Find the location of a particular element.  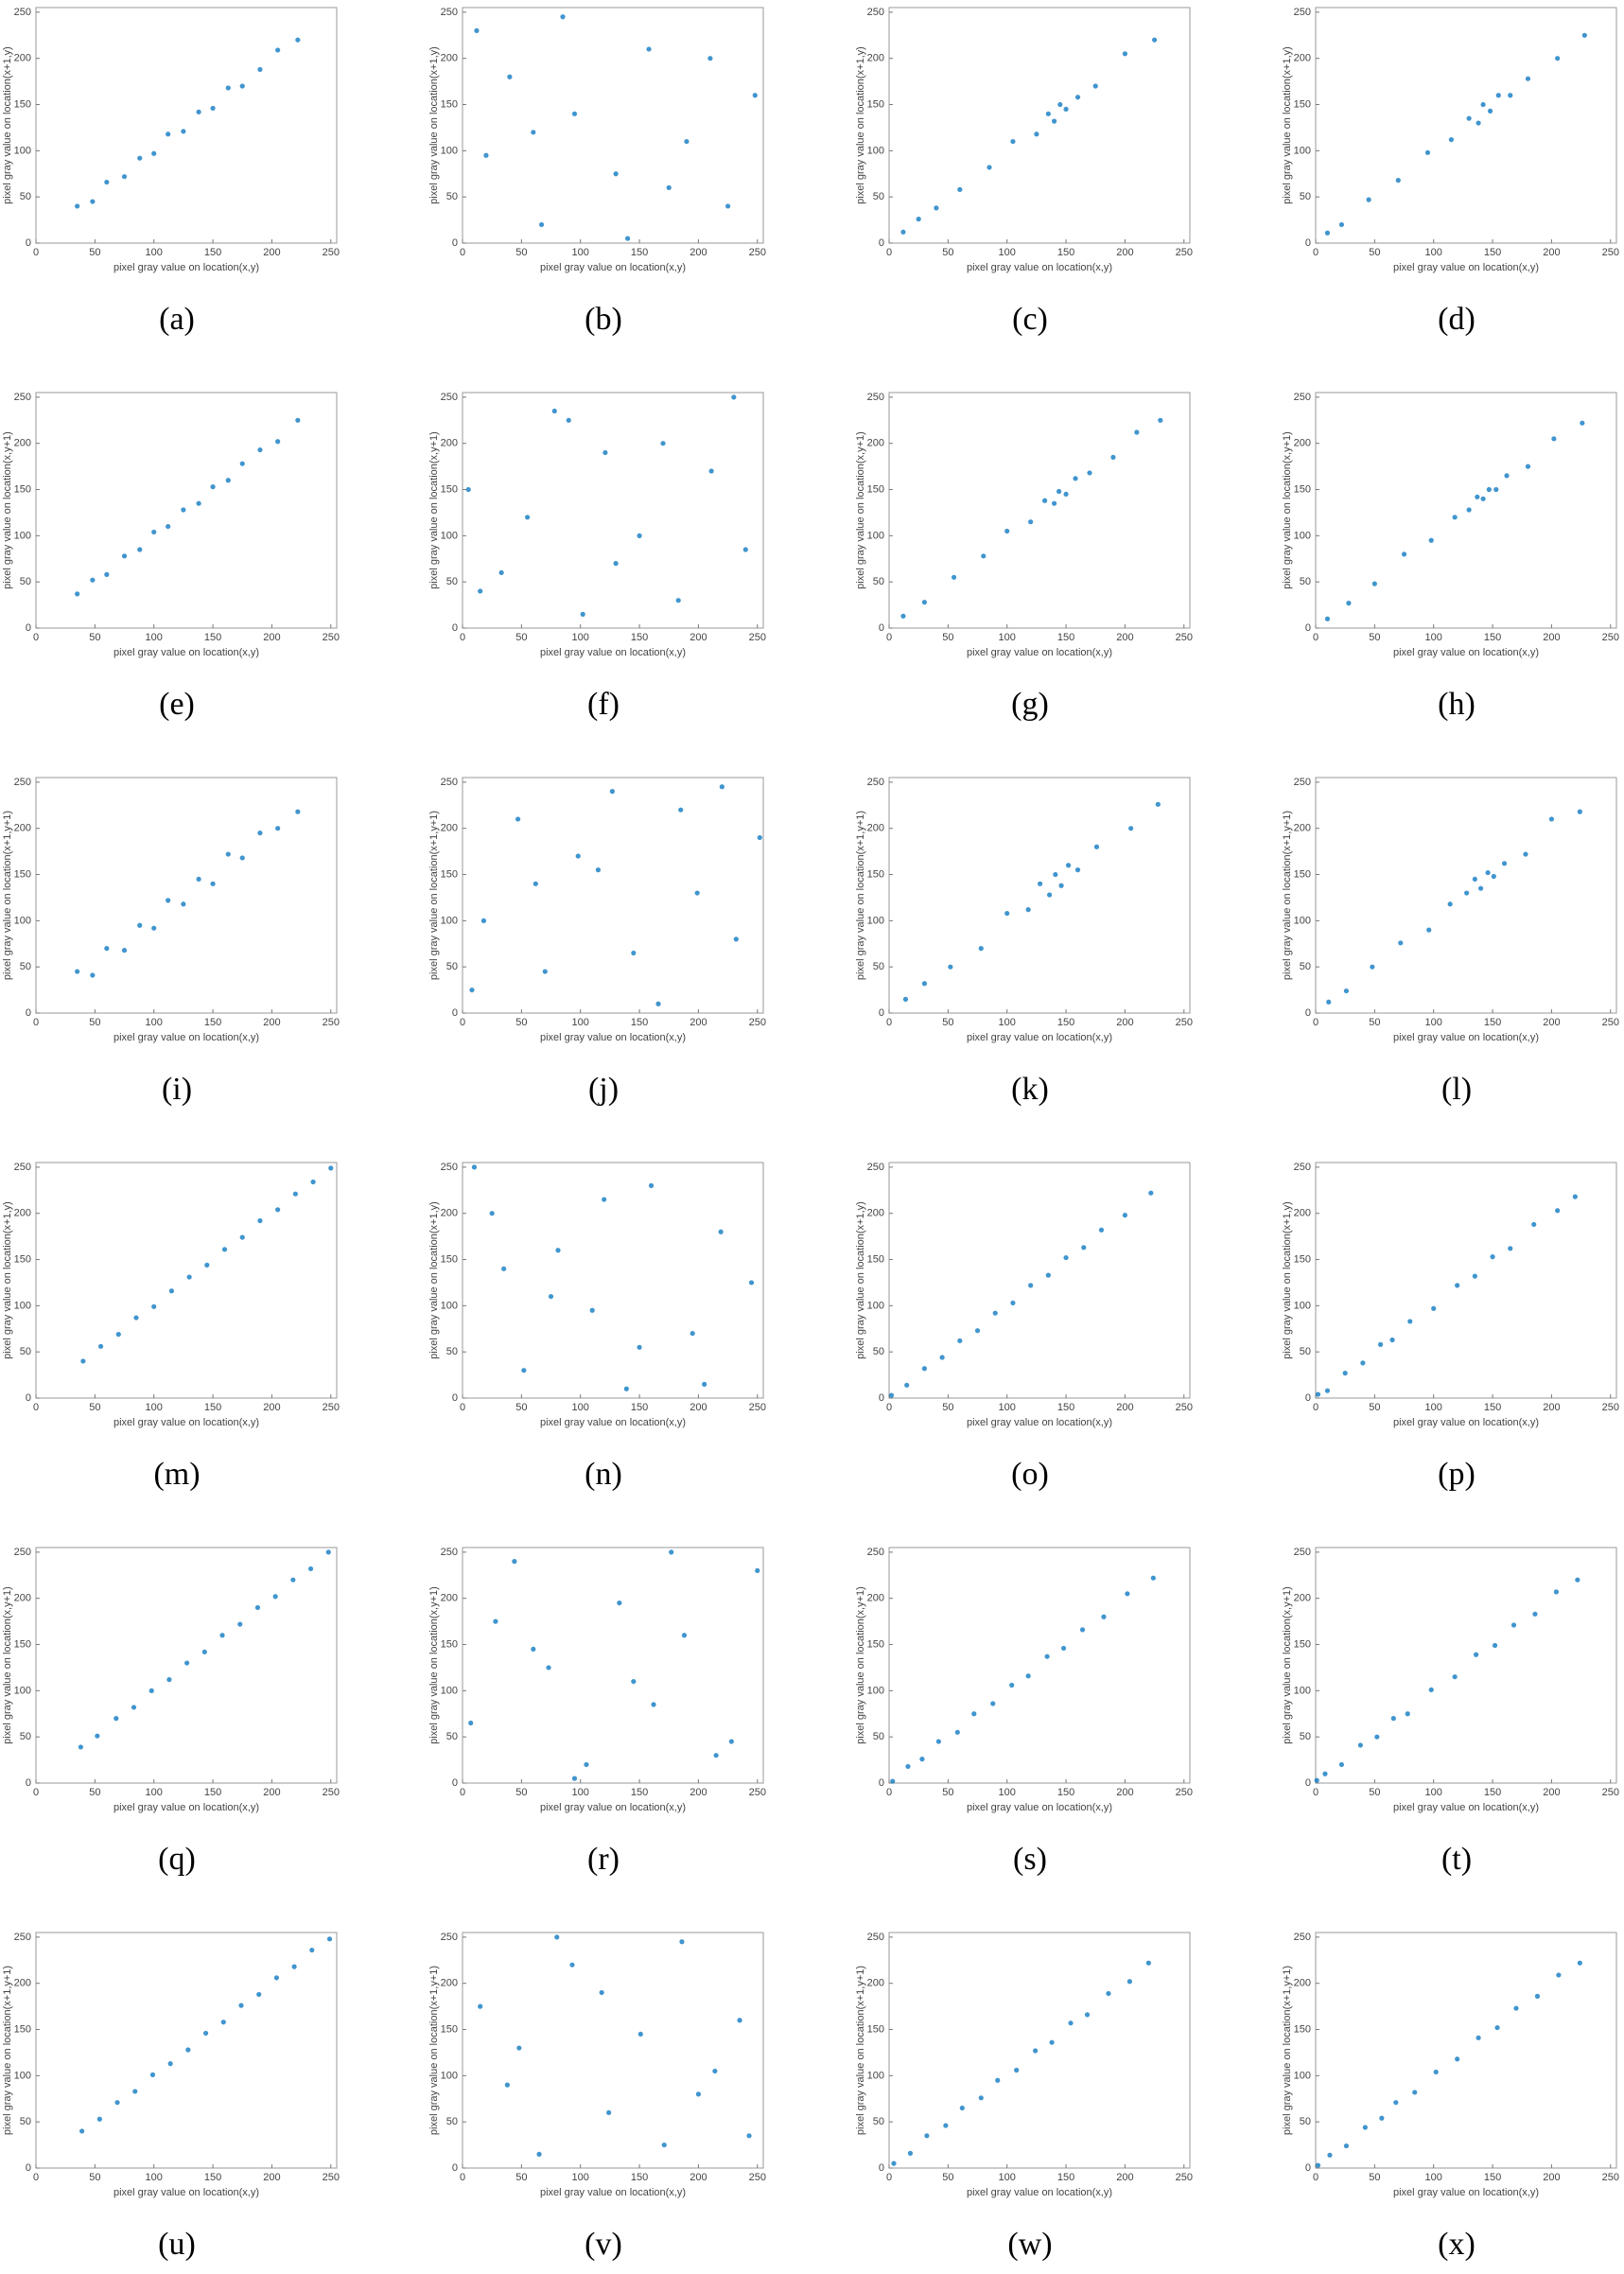

y-axis-label: pixel gray value on location(x,y+1) is located at coordinates (434, 510).